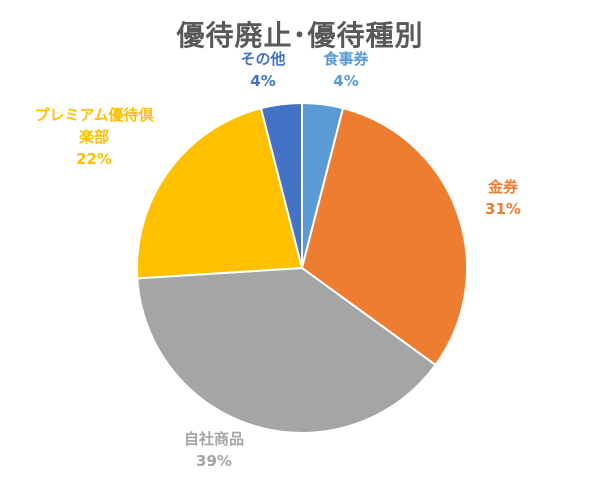 The width and height of the screenshot is (600, 478). I want to click on pie-slice-premium-club, so click(220, 193).